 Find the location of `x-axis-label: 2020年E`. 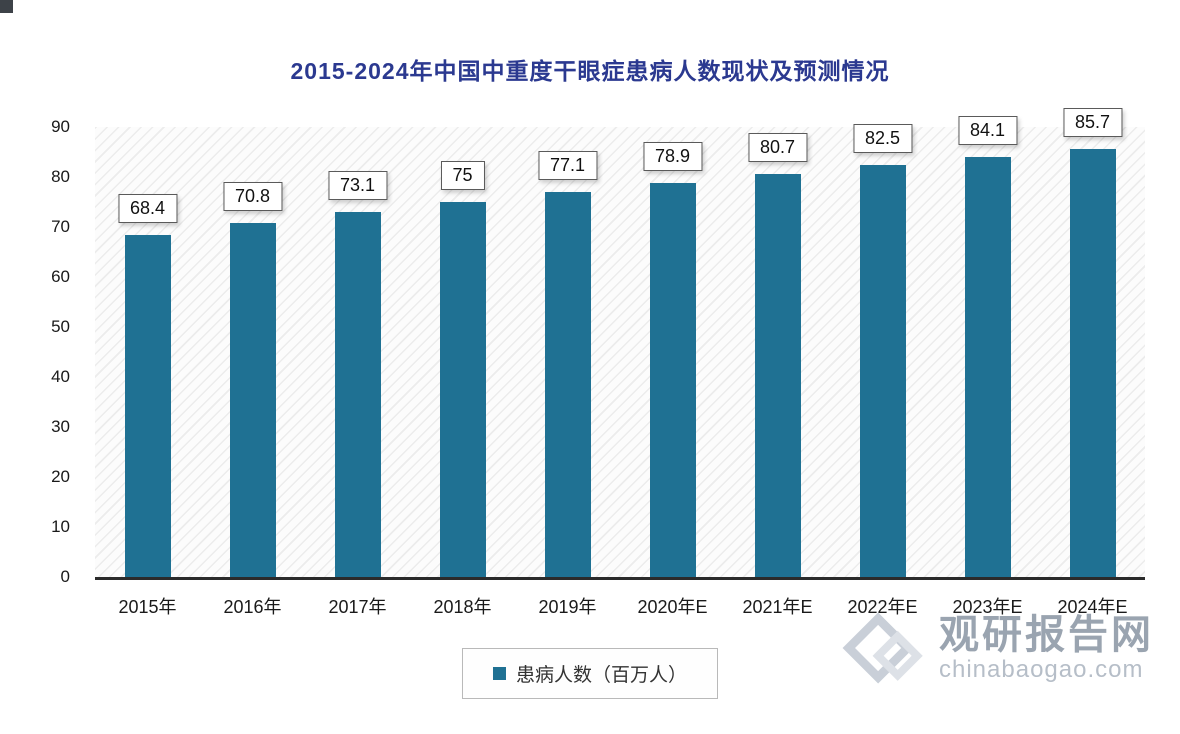

x-axis-label: 2020年E is located at coordinates (672, 607).